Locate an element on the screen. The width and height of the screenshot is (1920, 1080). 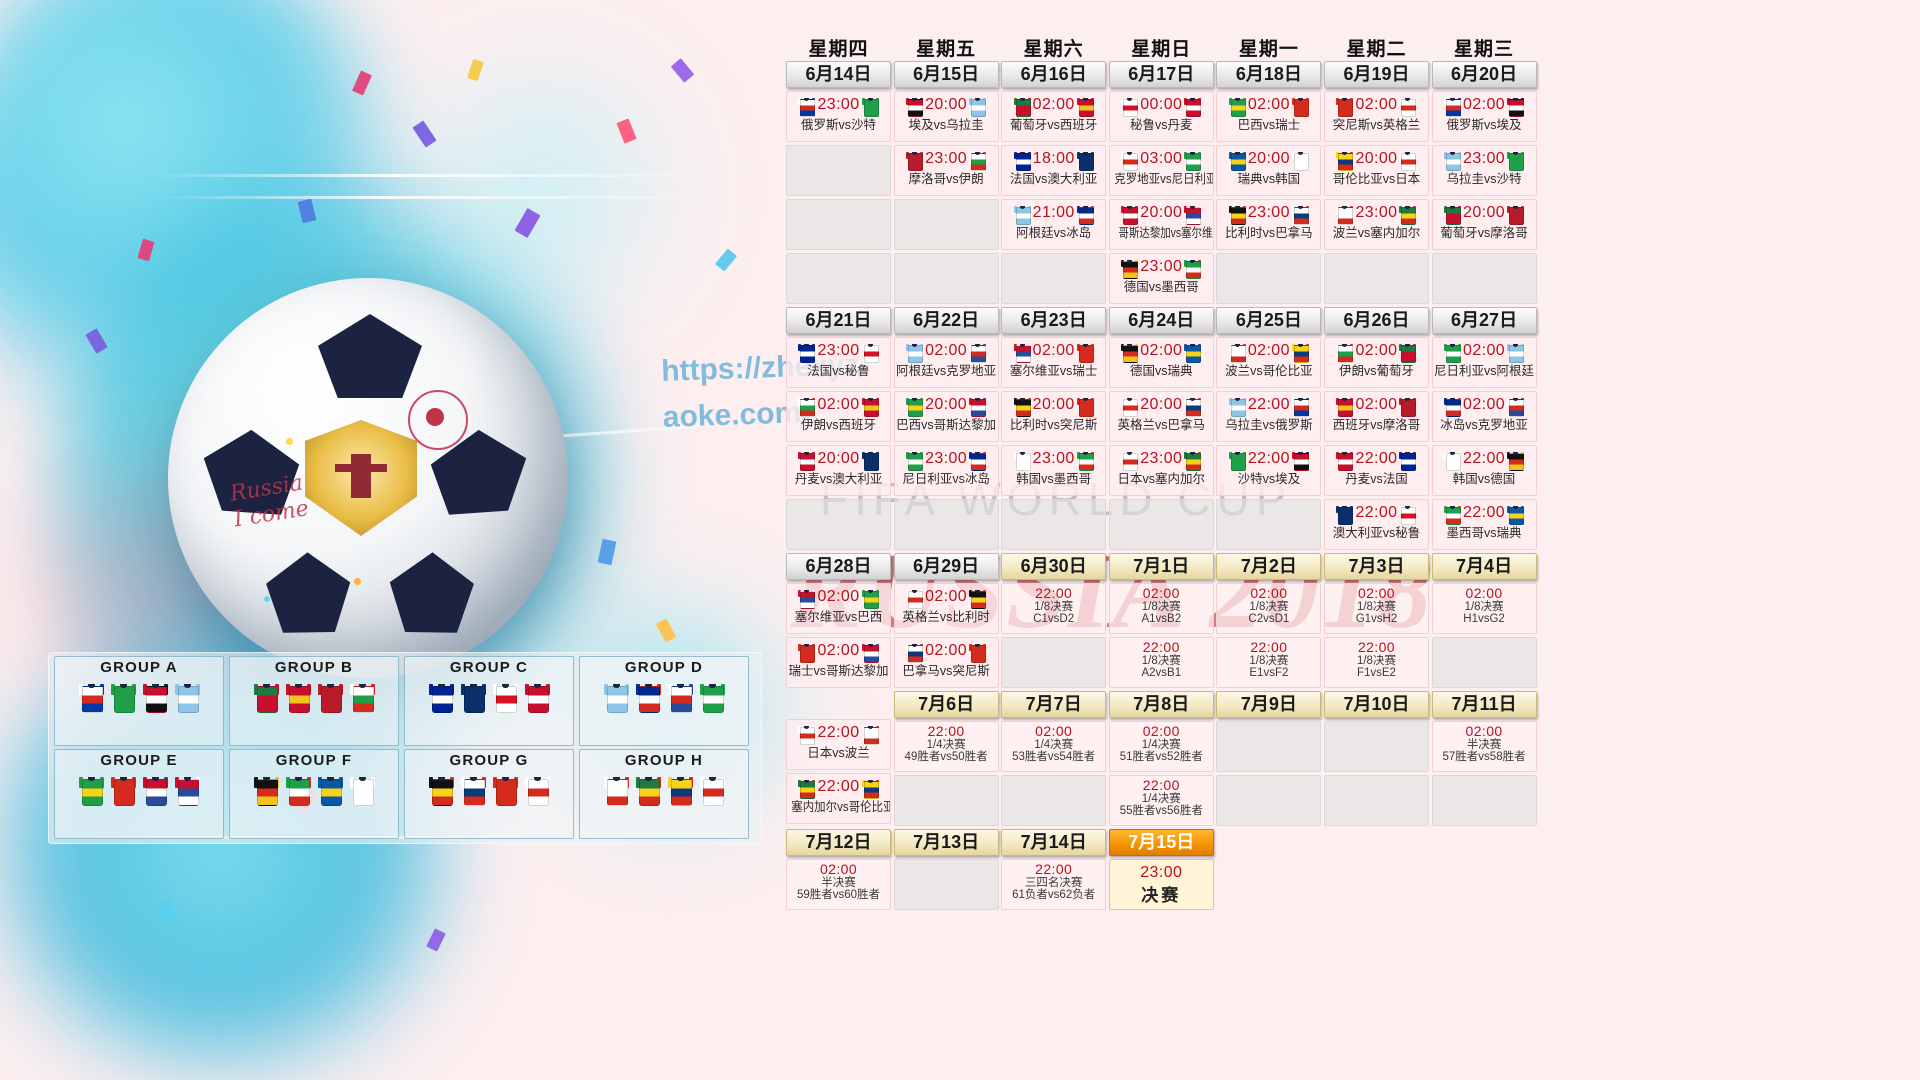
knockout-match-cell: 22:00 1/8决赛 F1vsE2 is located at coordinates (1376, 662).